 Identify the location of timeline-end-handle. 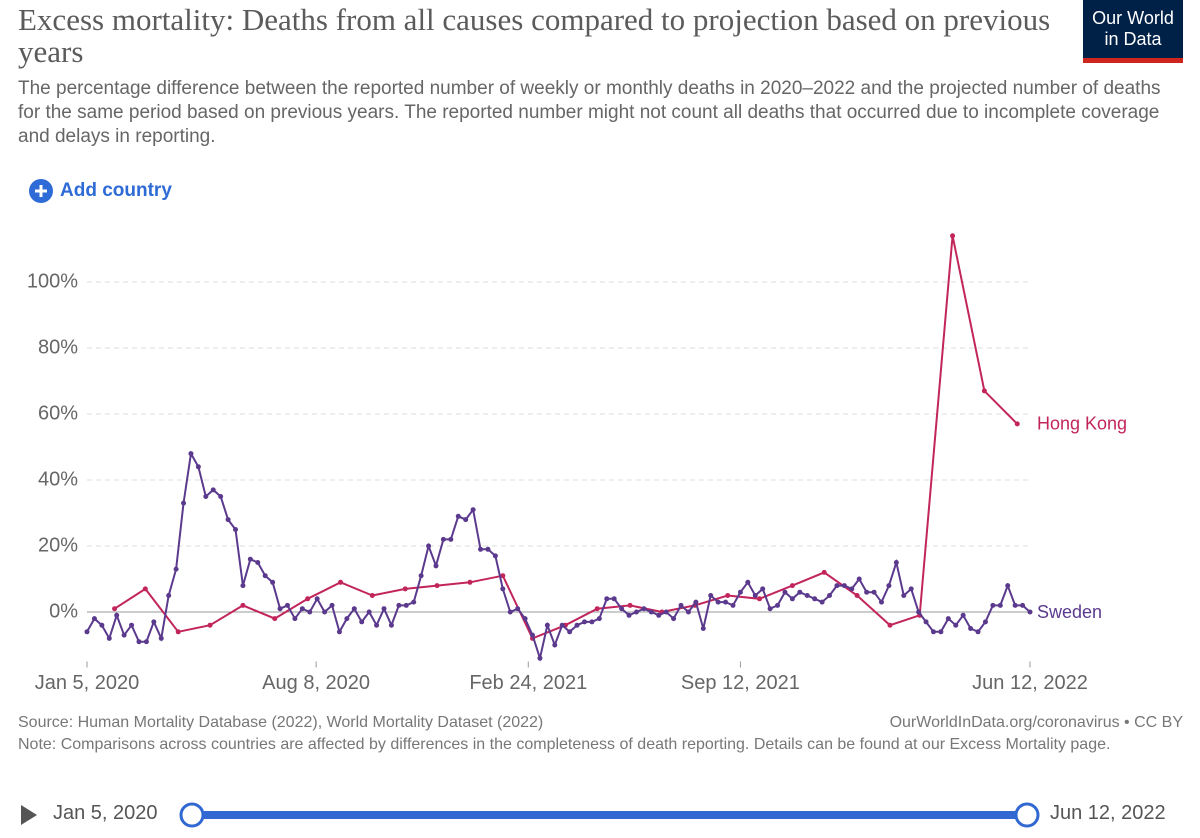
(1027, 815).